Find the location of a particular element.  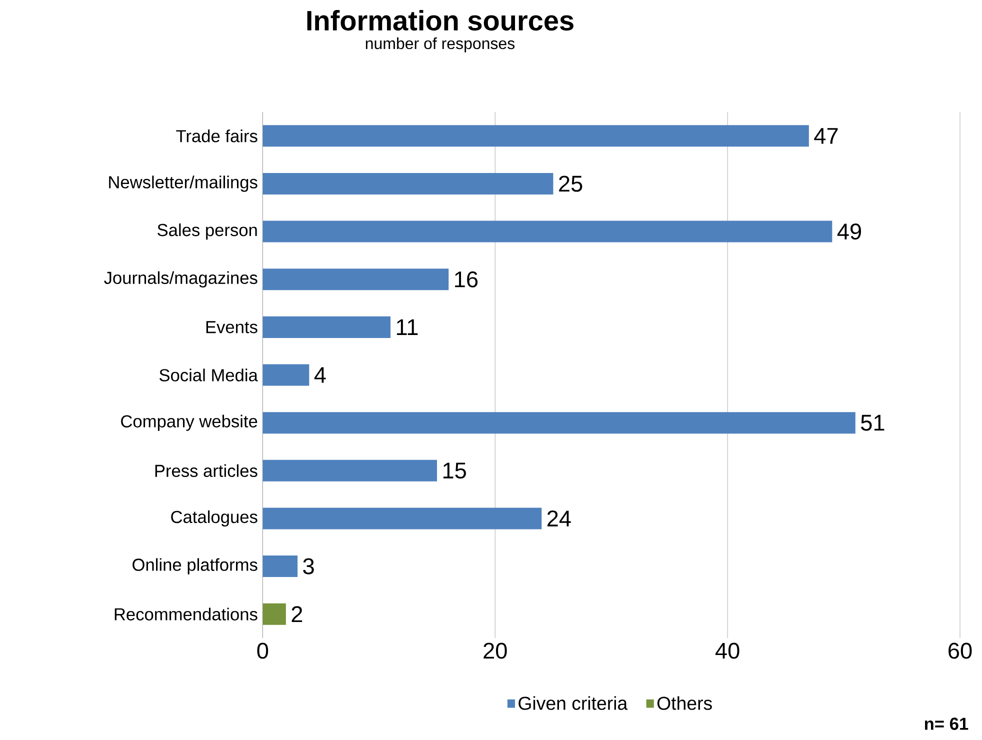

x-tick-label: 40 is located at coordinates (727, 650).